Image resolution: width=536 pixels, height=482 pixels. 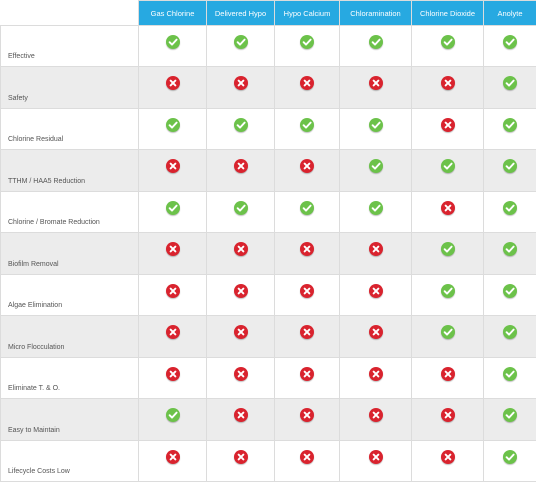 I want to click on column-header: Chloramination, so click(x=375, y=13).